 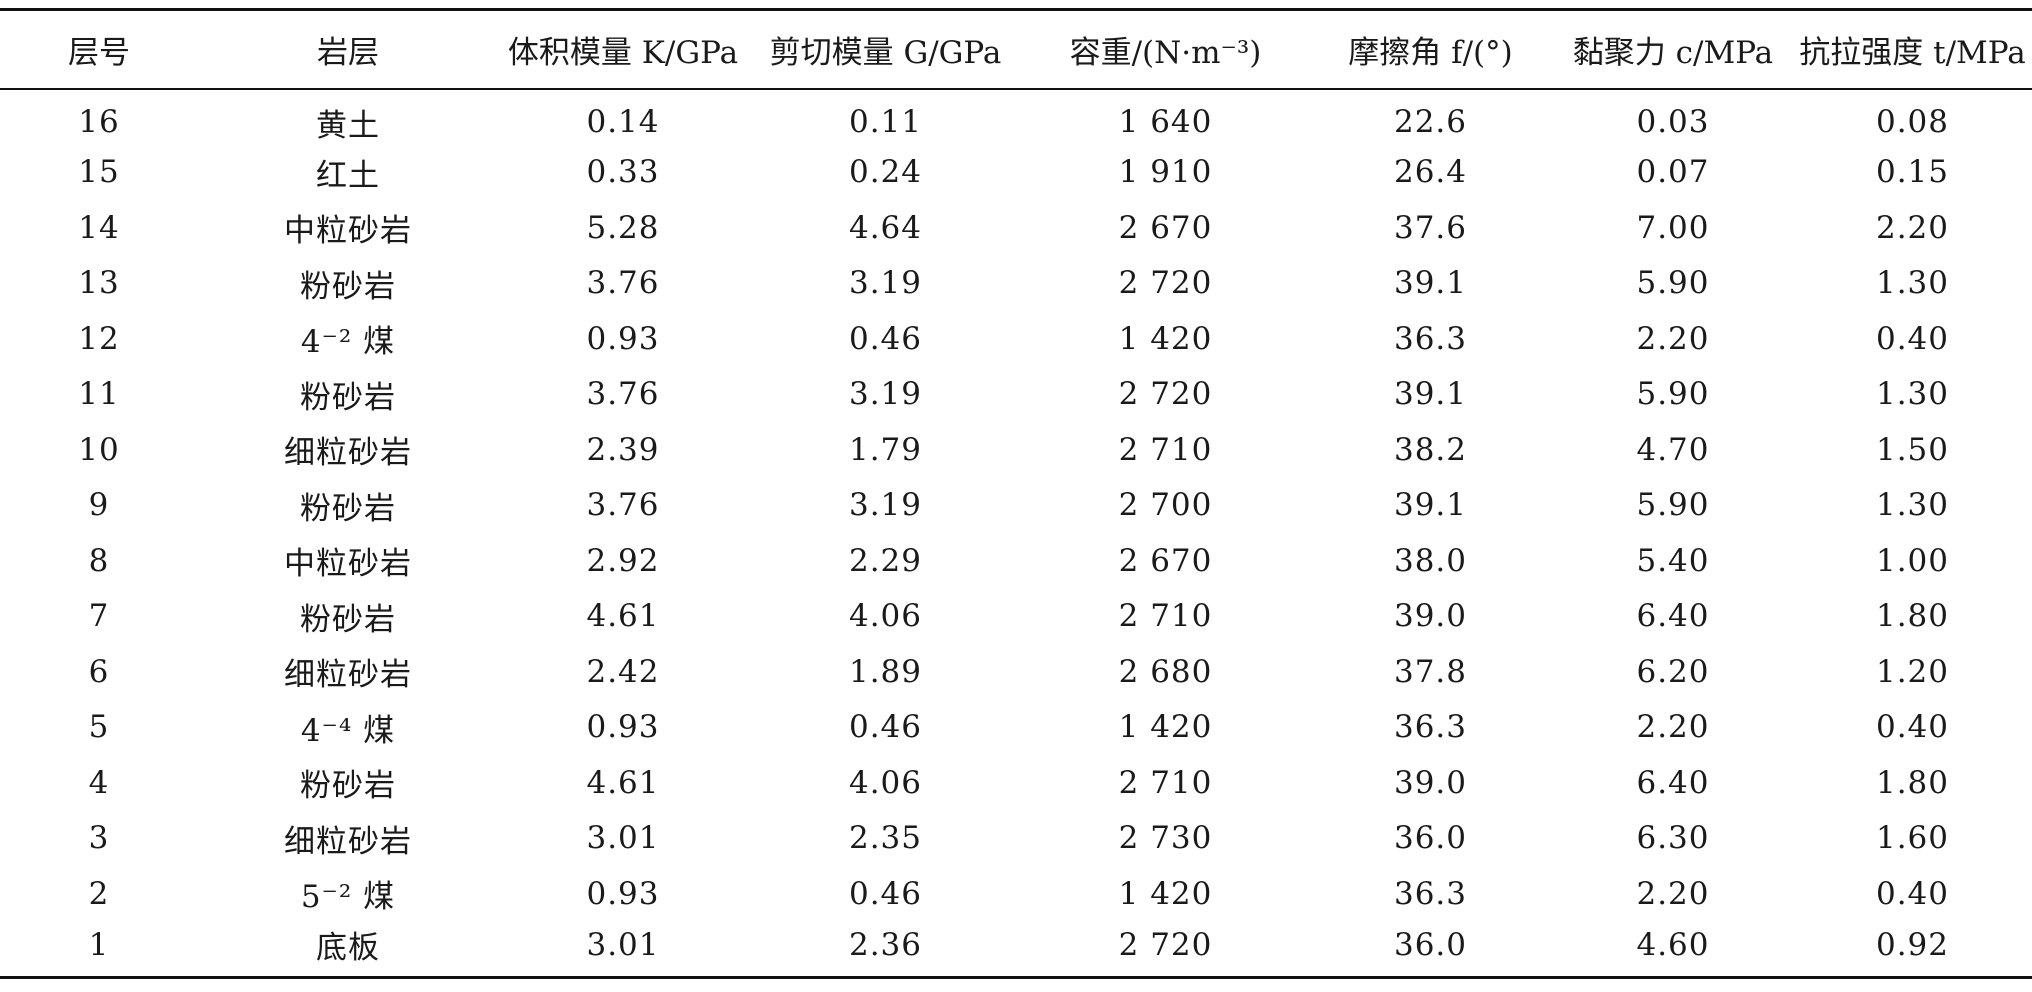 What do you see at coordinates (348, 175) in the screenshot?
I see `cell-rock-stratum: 红土` at bounding box center [348, 175].